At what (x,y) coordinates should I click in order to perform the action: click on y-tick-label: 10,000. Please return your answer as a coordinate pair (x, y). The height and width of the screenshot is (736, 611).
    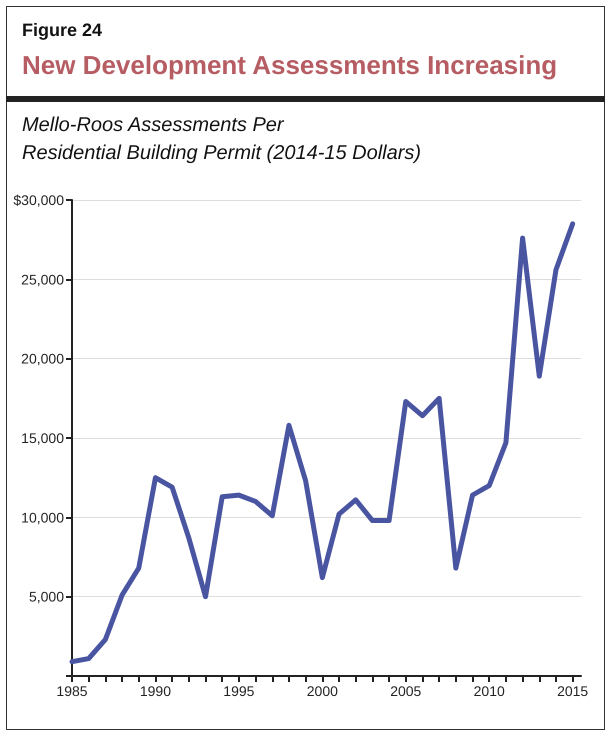
    Looking at the image, I should click on (42, 517).